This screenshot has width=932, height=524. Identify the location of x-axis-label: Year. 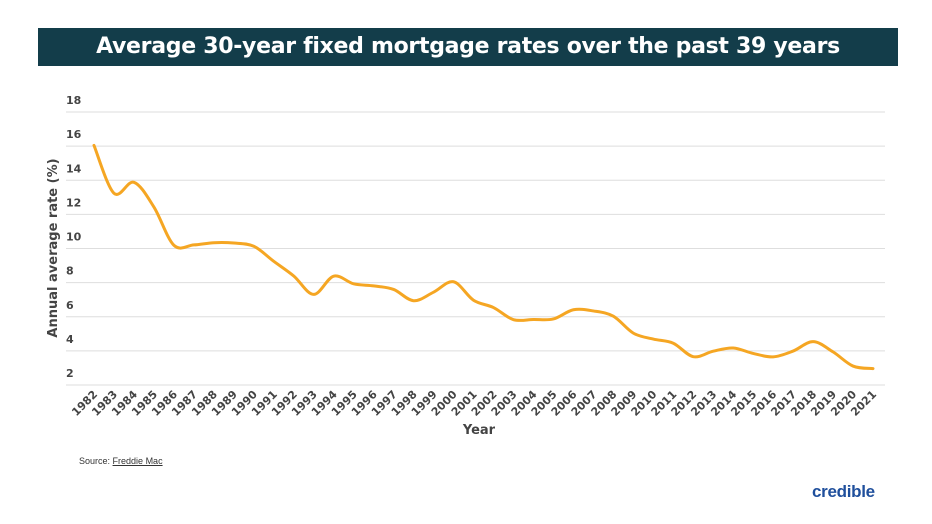
(479, 430).